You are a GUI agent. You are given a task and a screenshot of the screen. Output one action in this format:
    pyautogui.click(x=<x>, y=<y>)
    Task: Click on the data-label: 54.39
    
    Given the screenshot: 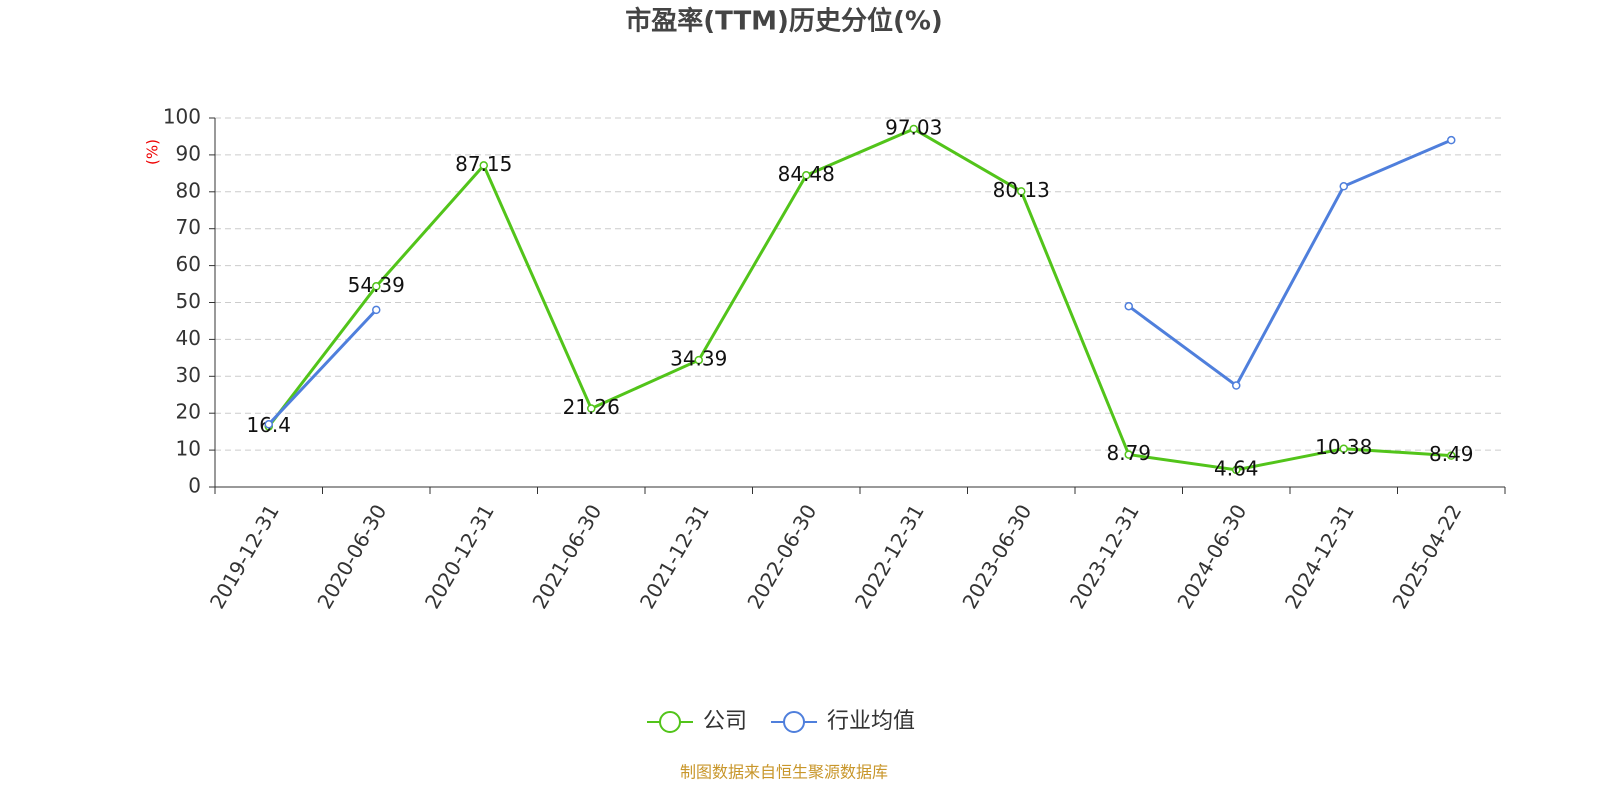 What is the action you would take?
    pyautogui.click(x=376, y=285)
    